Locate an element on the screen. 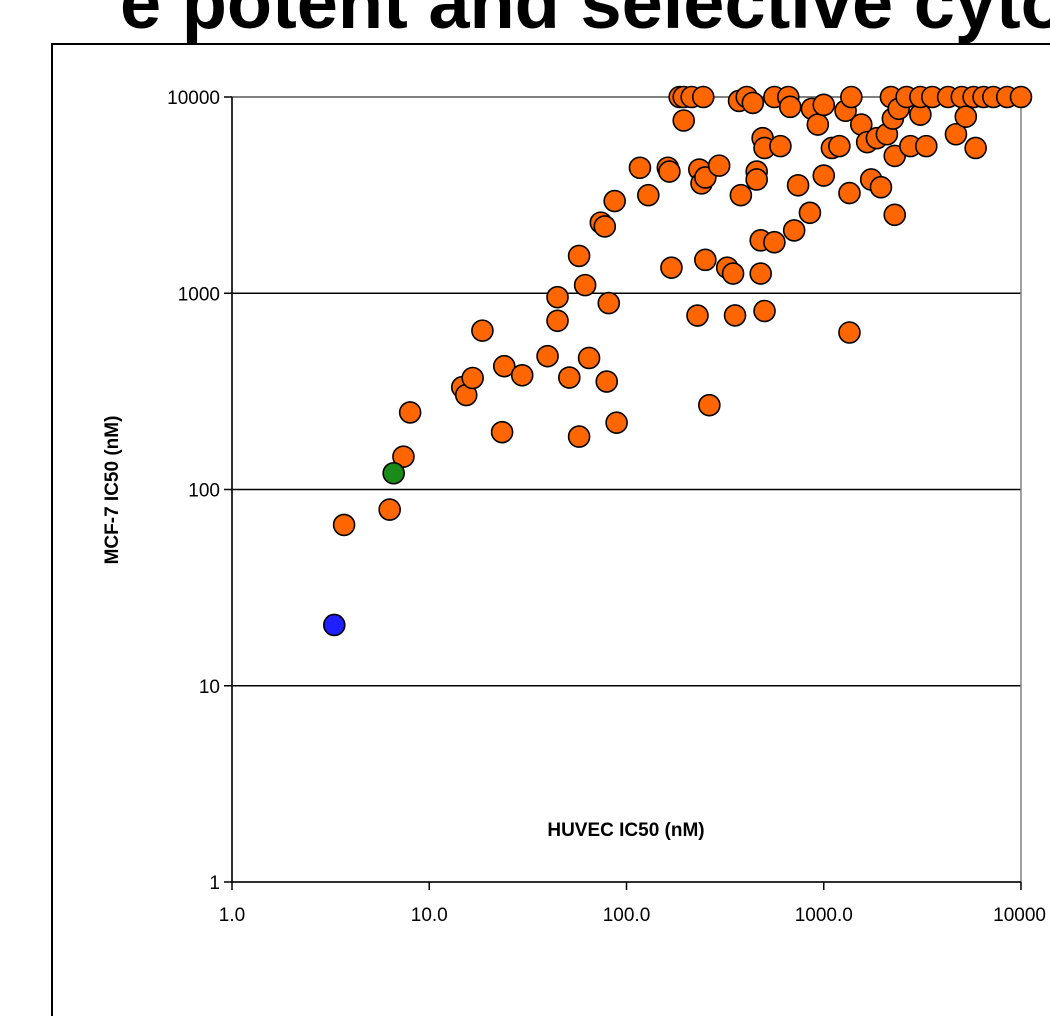 The width and height of the screenshot is (1050, 1016). data-point-blue is located at coordinates (334, 625).